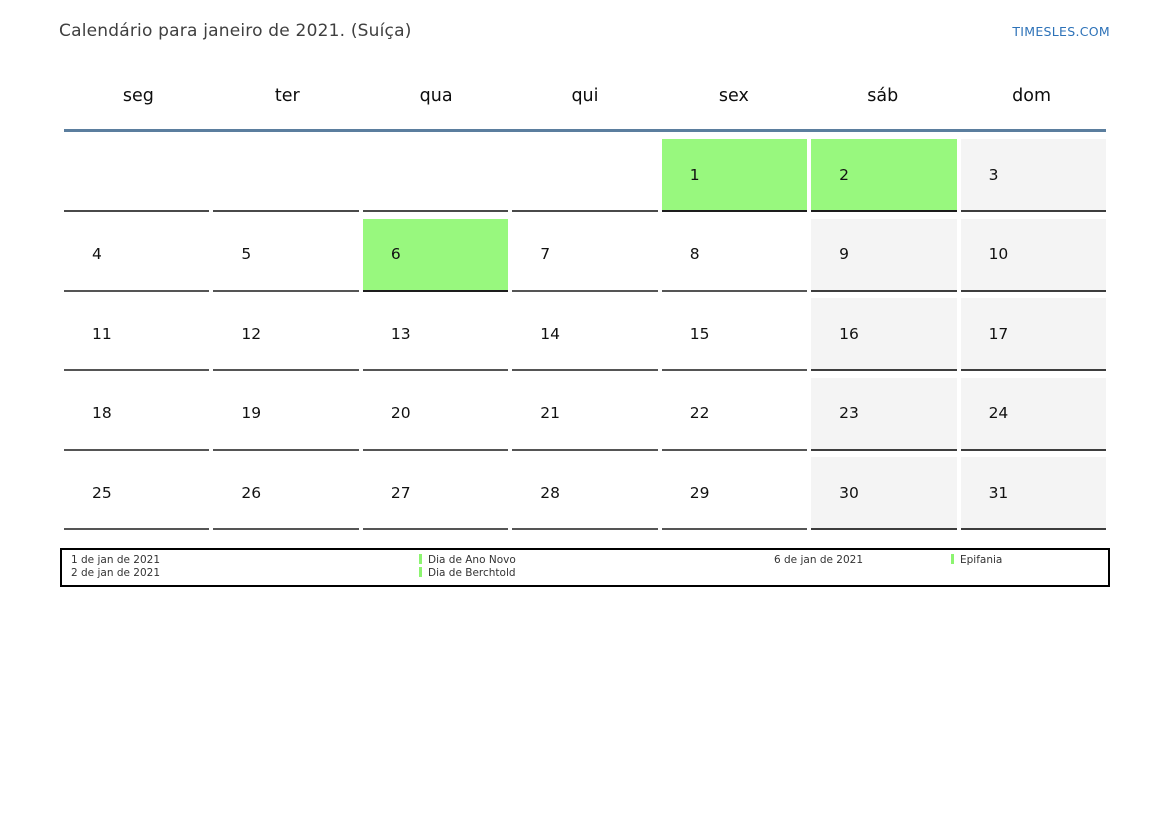 The image size is (1169, 827). I want to click on day-cell: 23, so click(884, 414).